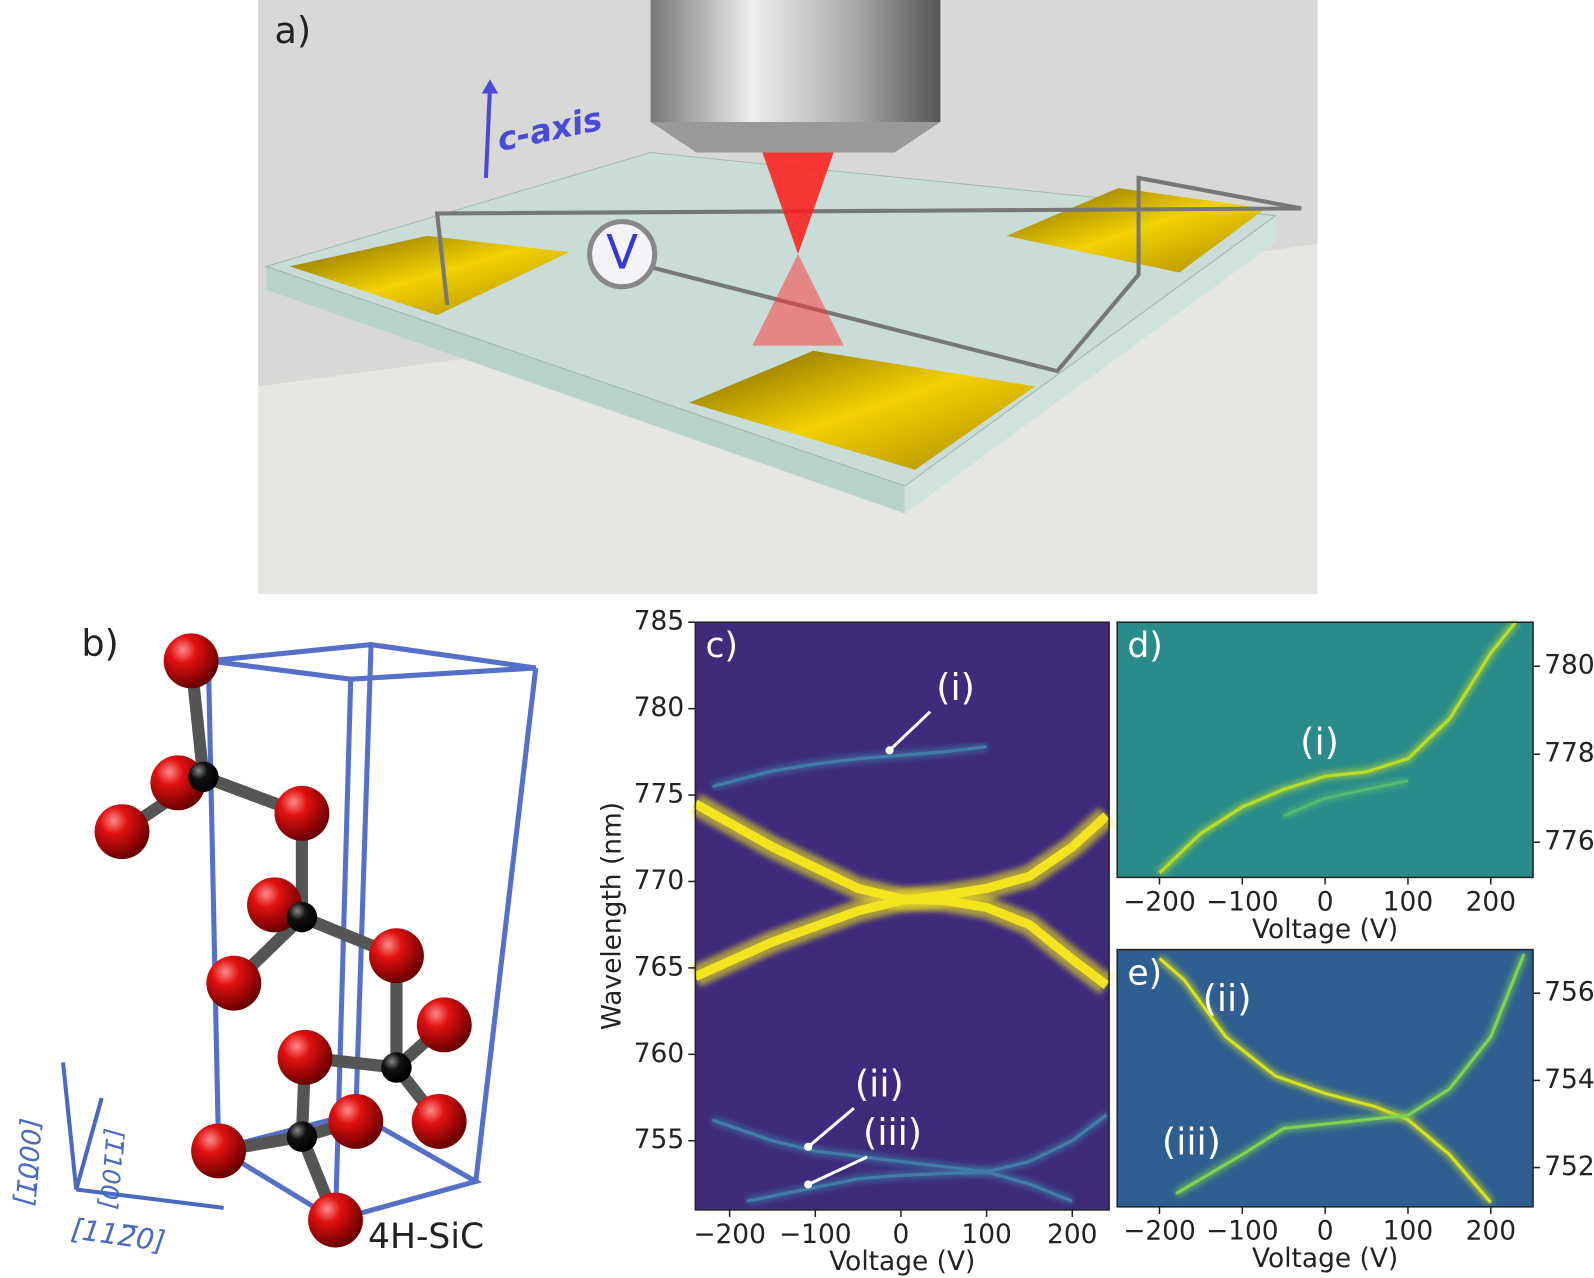 The height and width of the screenshot is (1278, 1594). Describe the element at coordinates (426, 1237) in the screenshot. I see `crystal-label: 4H-SiC` at that location.